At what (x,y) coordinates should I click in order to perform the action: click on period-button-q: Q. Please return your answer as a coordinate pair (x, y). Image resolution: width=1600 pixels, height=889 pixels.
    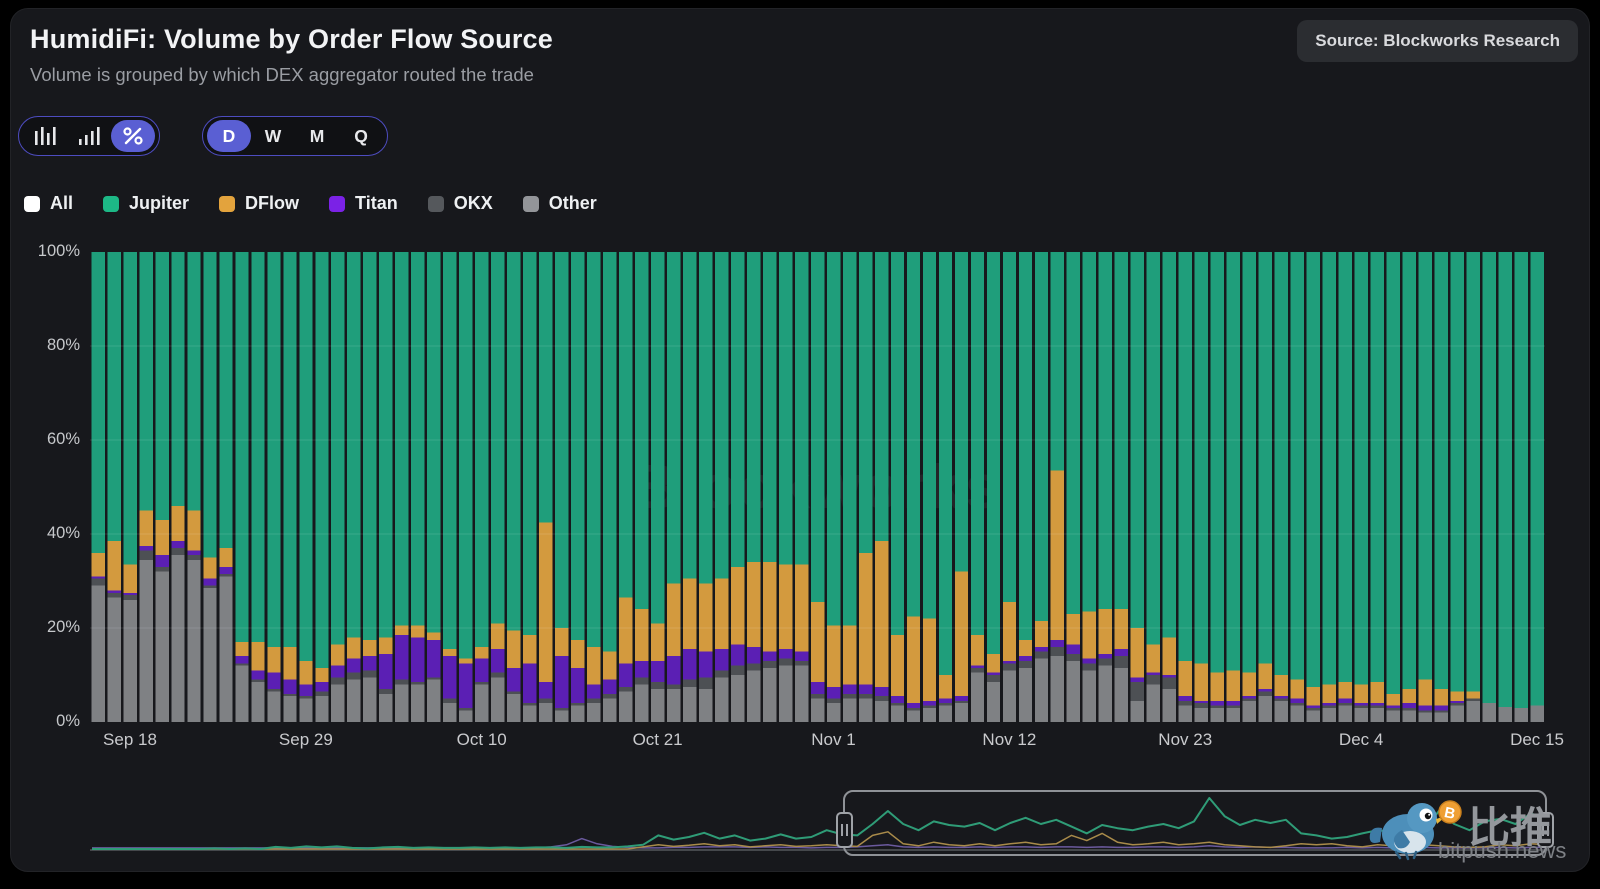
    Looking at the image, I should click on (361, 135).